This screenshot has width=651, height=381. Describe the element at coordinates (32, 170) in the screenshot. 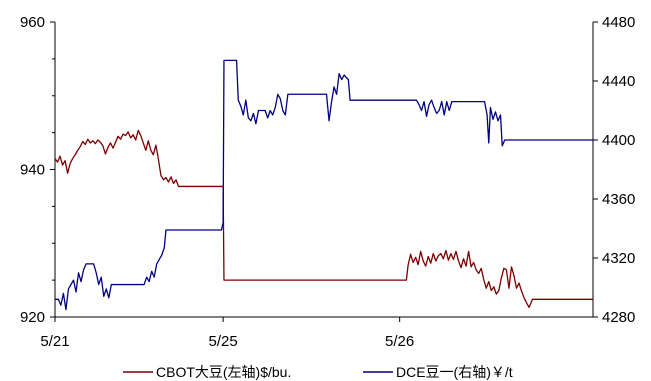

I see `left-axis-tick-label: 940` at that location.